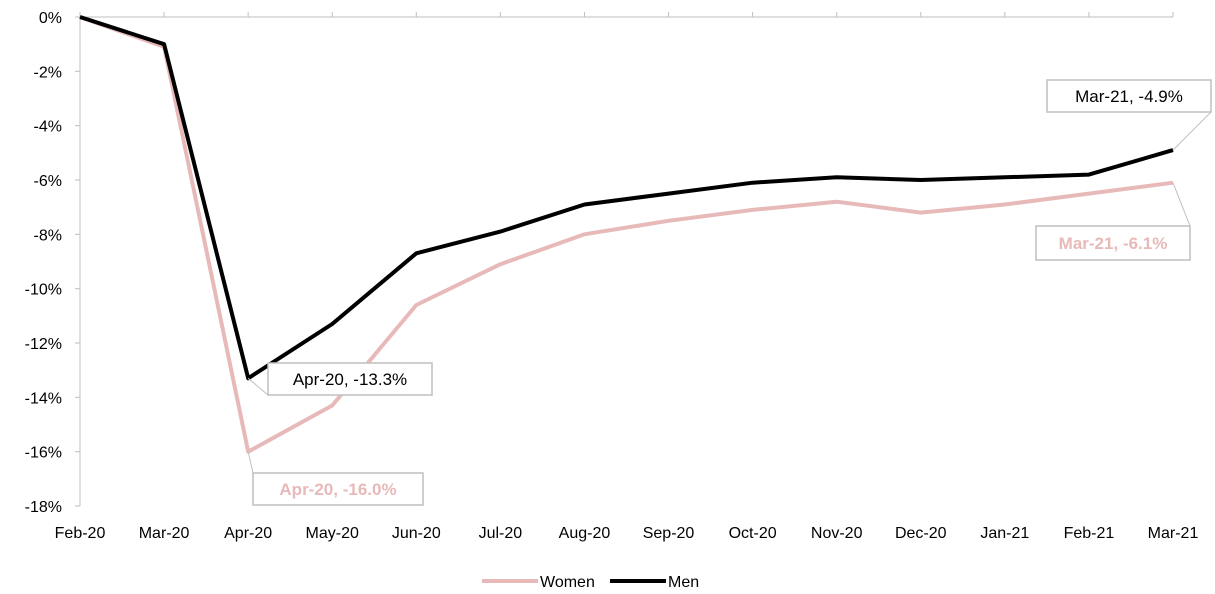 This screenshot has height=594, width=1215. I want to click on y-tick-label: -6%, so click(48, 181).